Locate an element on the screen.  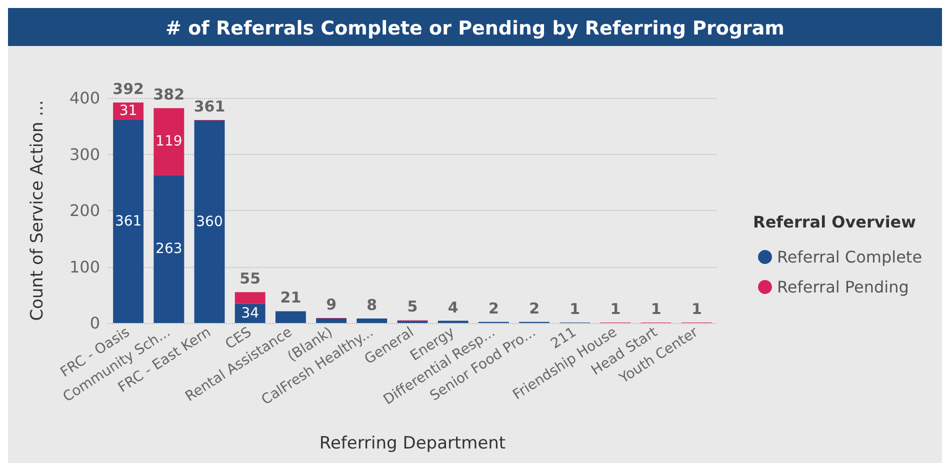
y-tick-label: 400 is located at coordinates (84, 98).